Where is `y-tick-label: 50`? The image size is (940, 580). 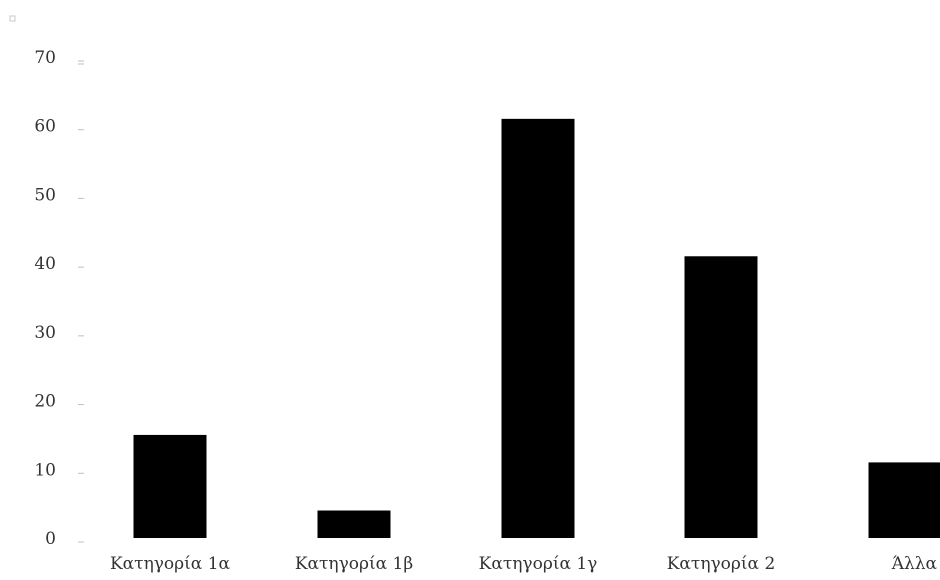 y-tick-label: 50 is located at coordinates (45, 195).